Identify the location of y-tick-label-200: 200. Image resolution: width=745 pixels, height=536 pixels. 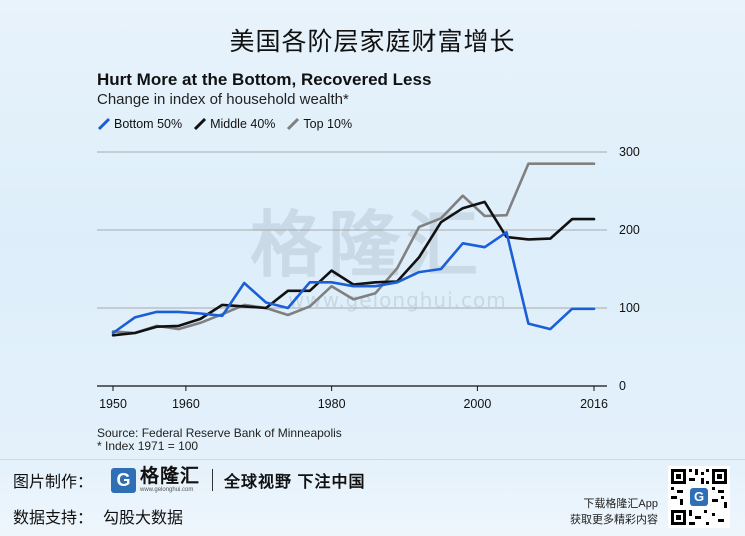
(629, 230).